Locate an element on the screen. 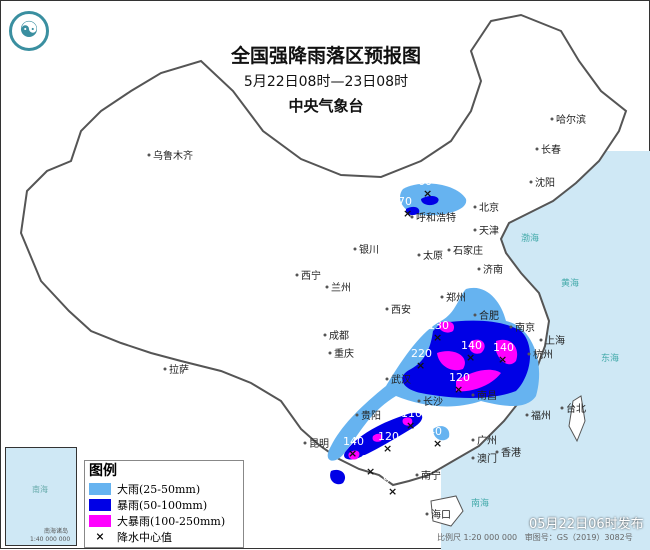 This screenshot has width=650, height=550. inset-scale: 1:40 000 000 is located at coordinates (50, 539).